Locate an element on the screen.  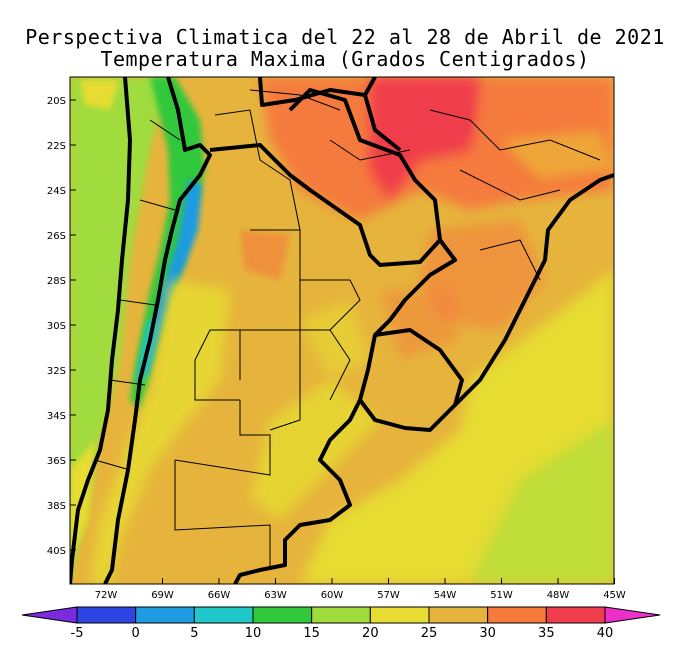
brazil-paraguay-border is located at coordinates (382, 123).